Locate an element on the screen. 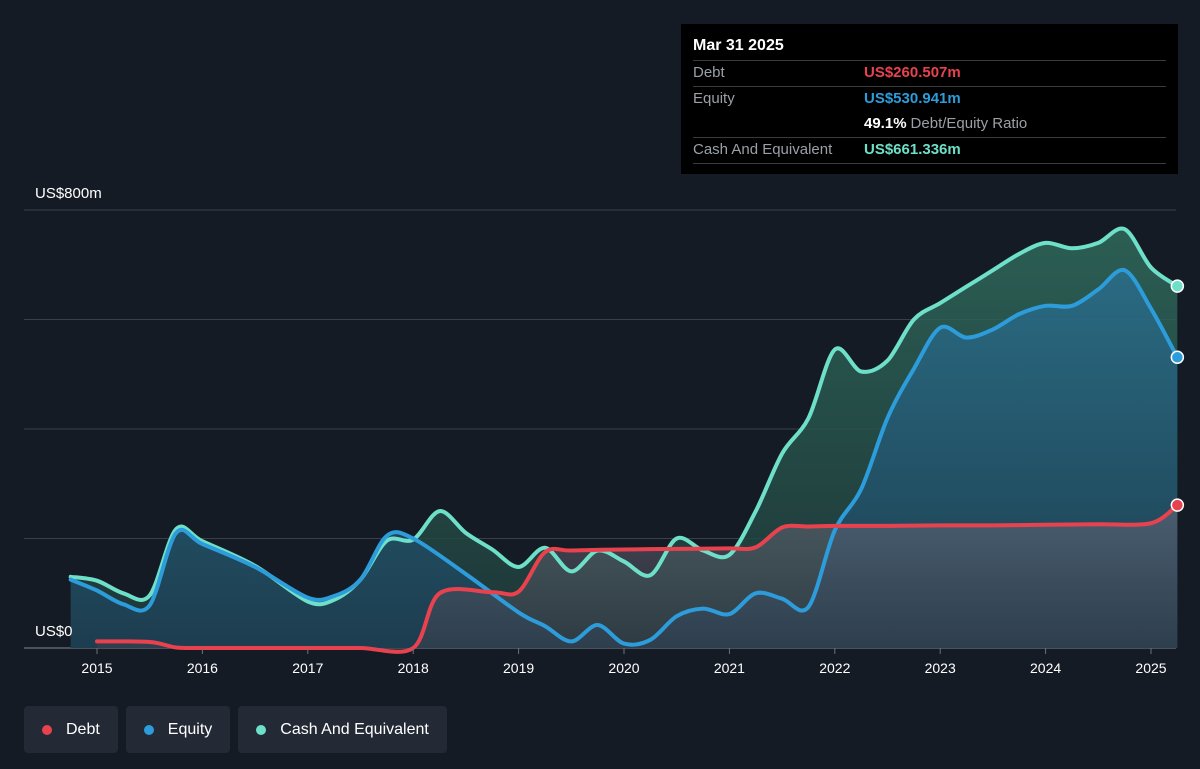  tooltip-equity-value: US$530.941m is located at coordinates (912, 98).